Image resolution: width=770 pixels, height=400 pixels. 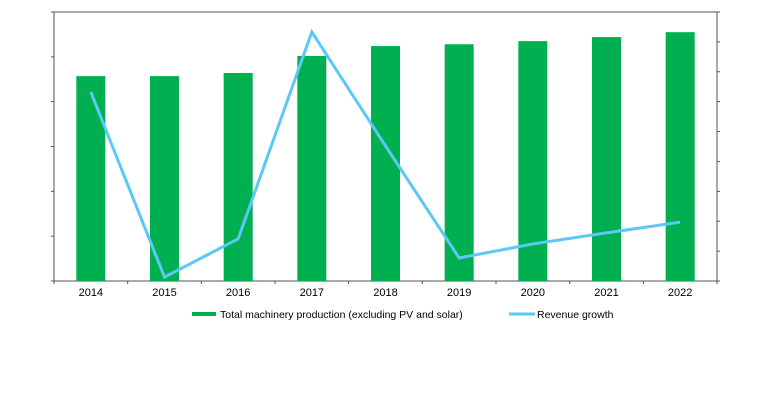 What do you see at coordinates (238, 177) in the screenshot?
I see `bar-2016` at bounding box center [238, 177].